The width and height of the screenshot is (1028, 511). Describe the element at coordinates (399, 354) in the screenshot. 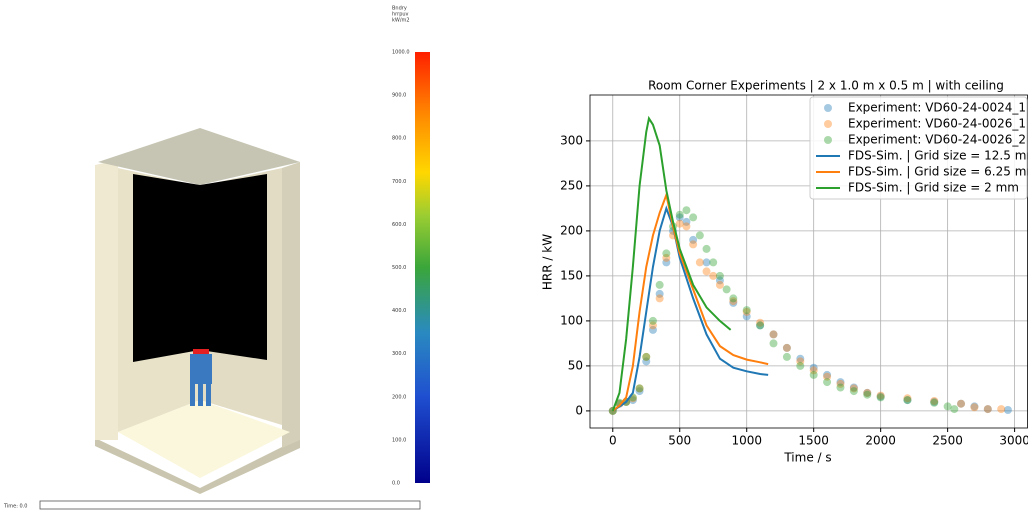

I see `colorbar-tick-label: 300.0` at that location.